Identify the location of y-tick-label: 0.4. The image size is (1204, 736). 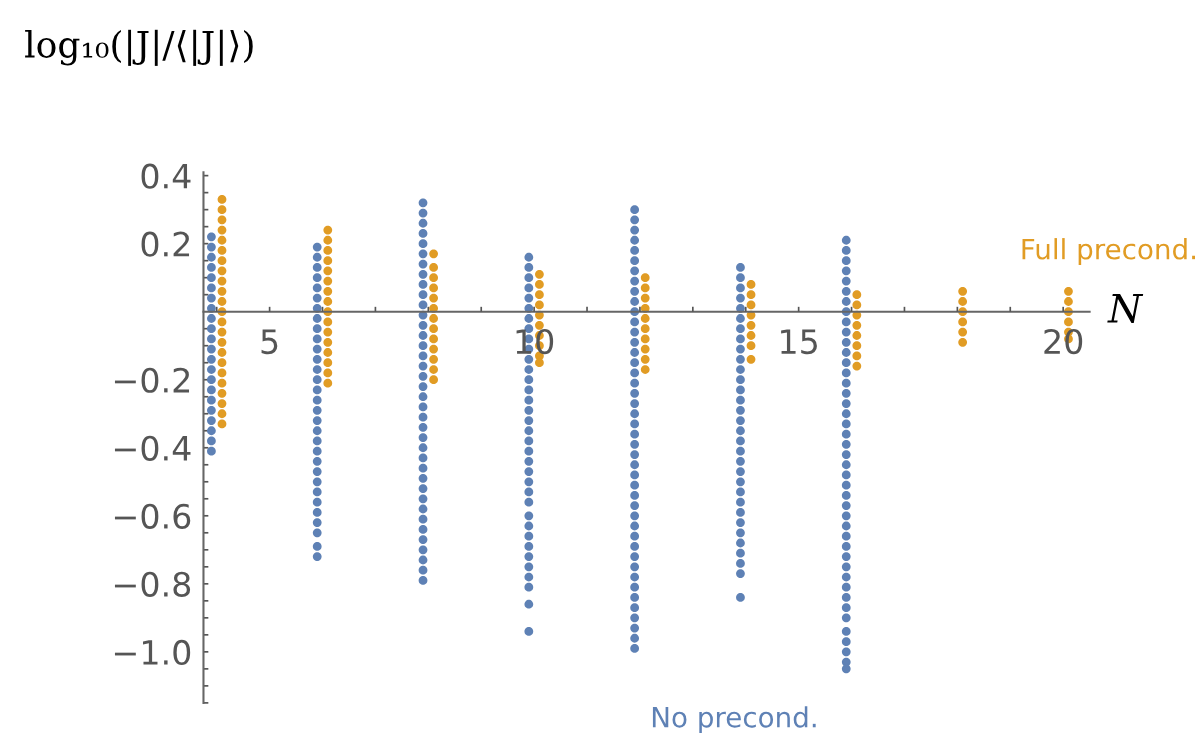
(166, 176).